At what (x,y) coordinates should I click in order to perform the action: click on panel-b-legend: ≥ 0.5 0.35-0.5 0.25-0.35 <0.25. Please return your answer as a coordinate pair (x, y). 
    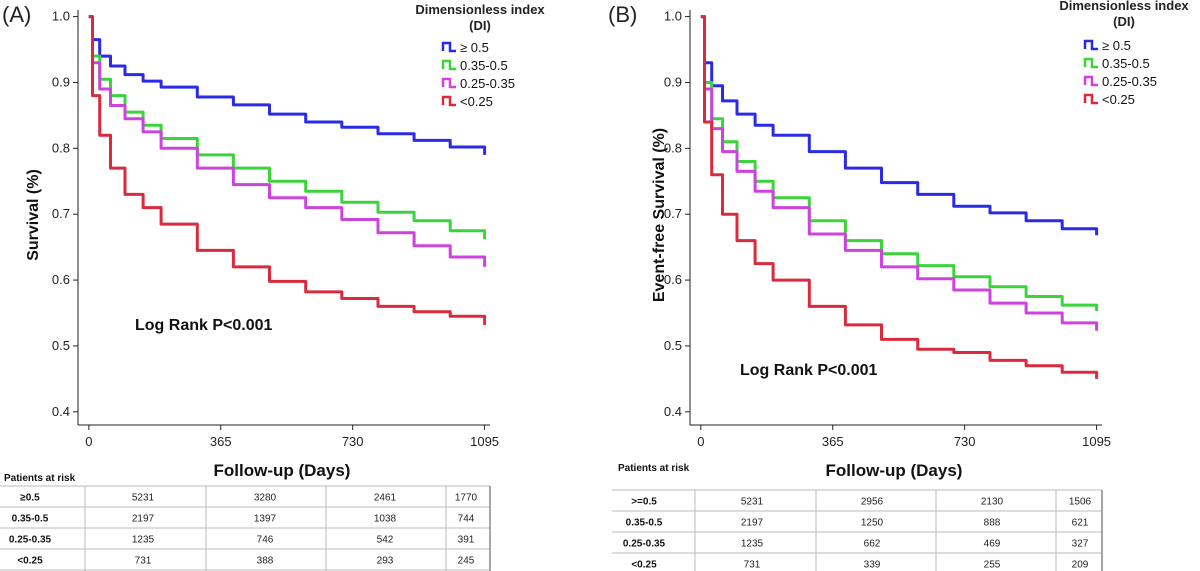
    Looking at the image, I should click on (1120, 72).